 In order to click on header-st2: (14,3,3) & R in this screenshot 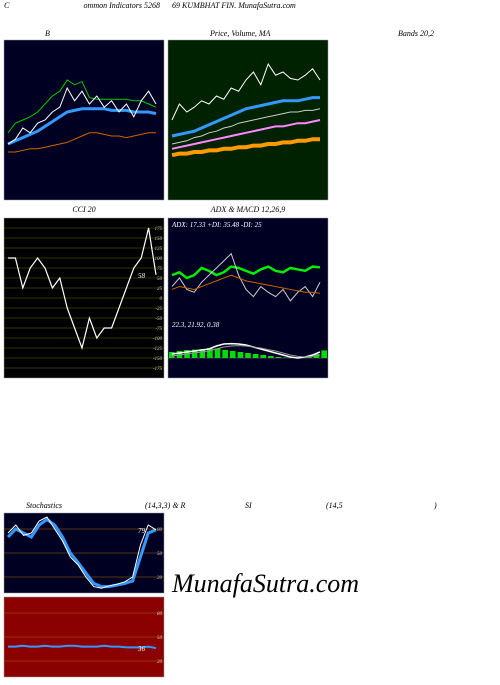, I will do `click(165, 505)`.